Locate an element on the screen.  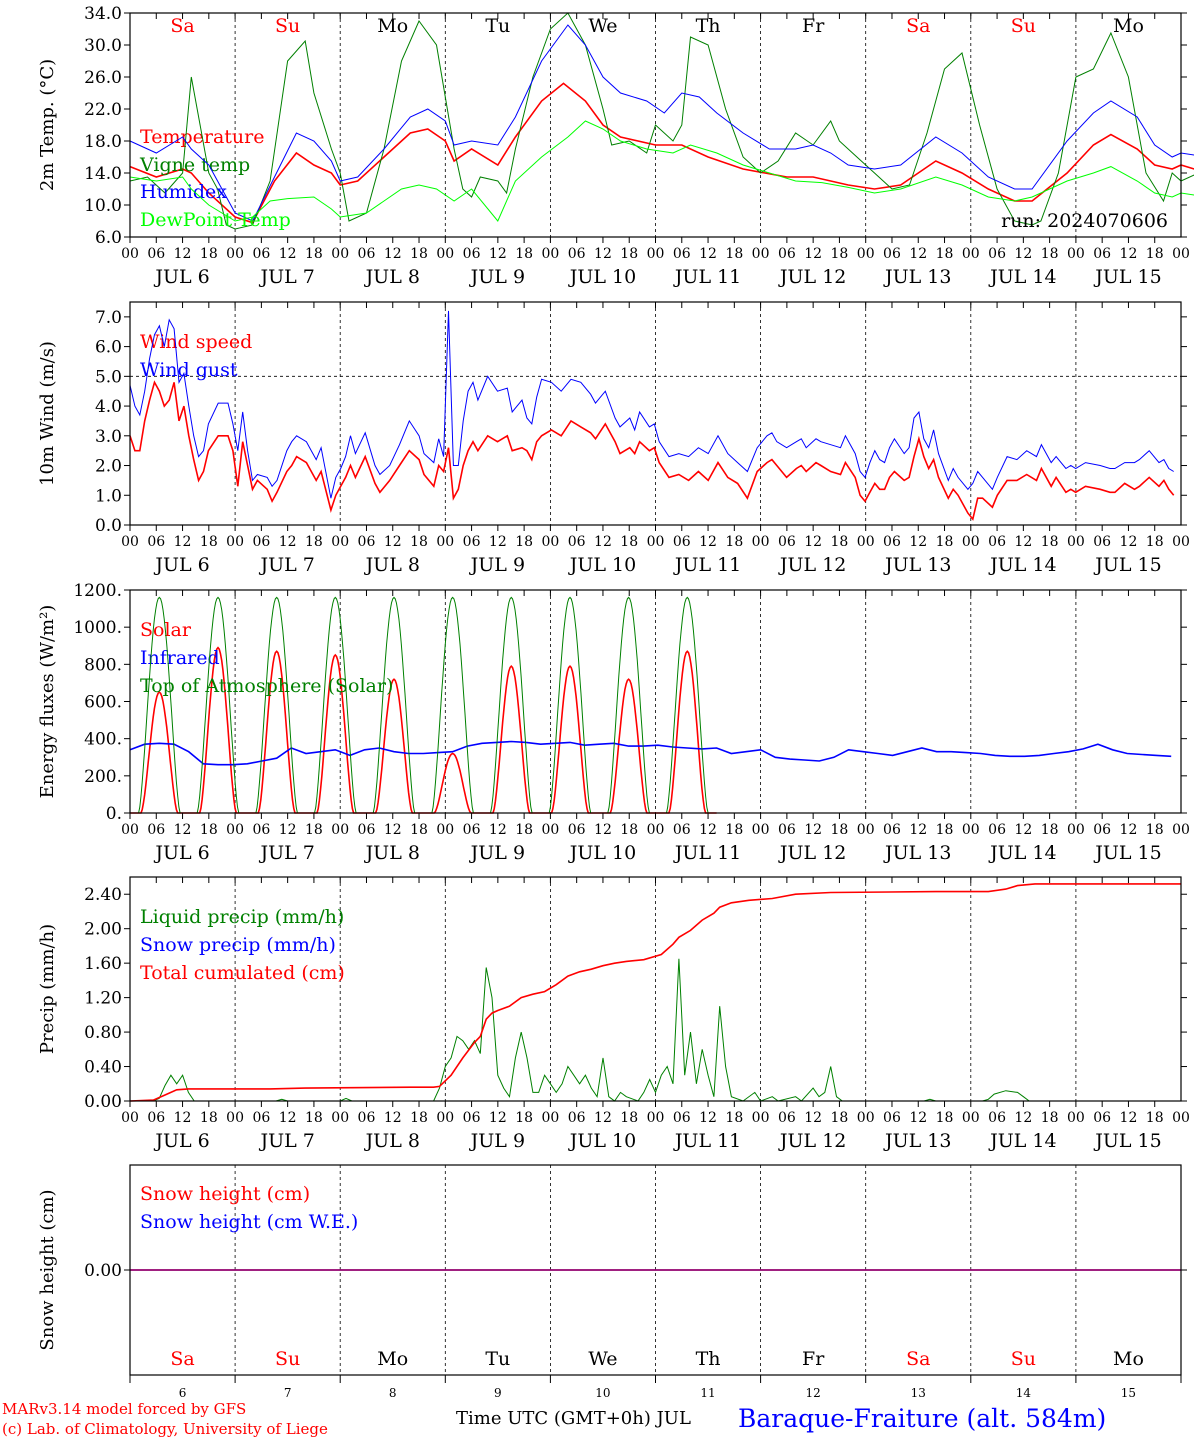
y-axis-label: 10m Wind (m/s) is located at coordinates (47, 413).